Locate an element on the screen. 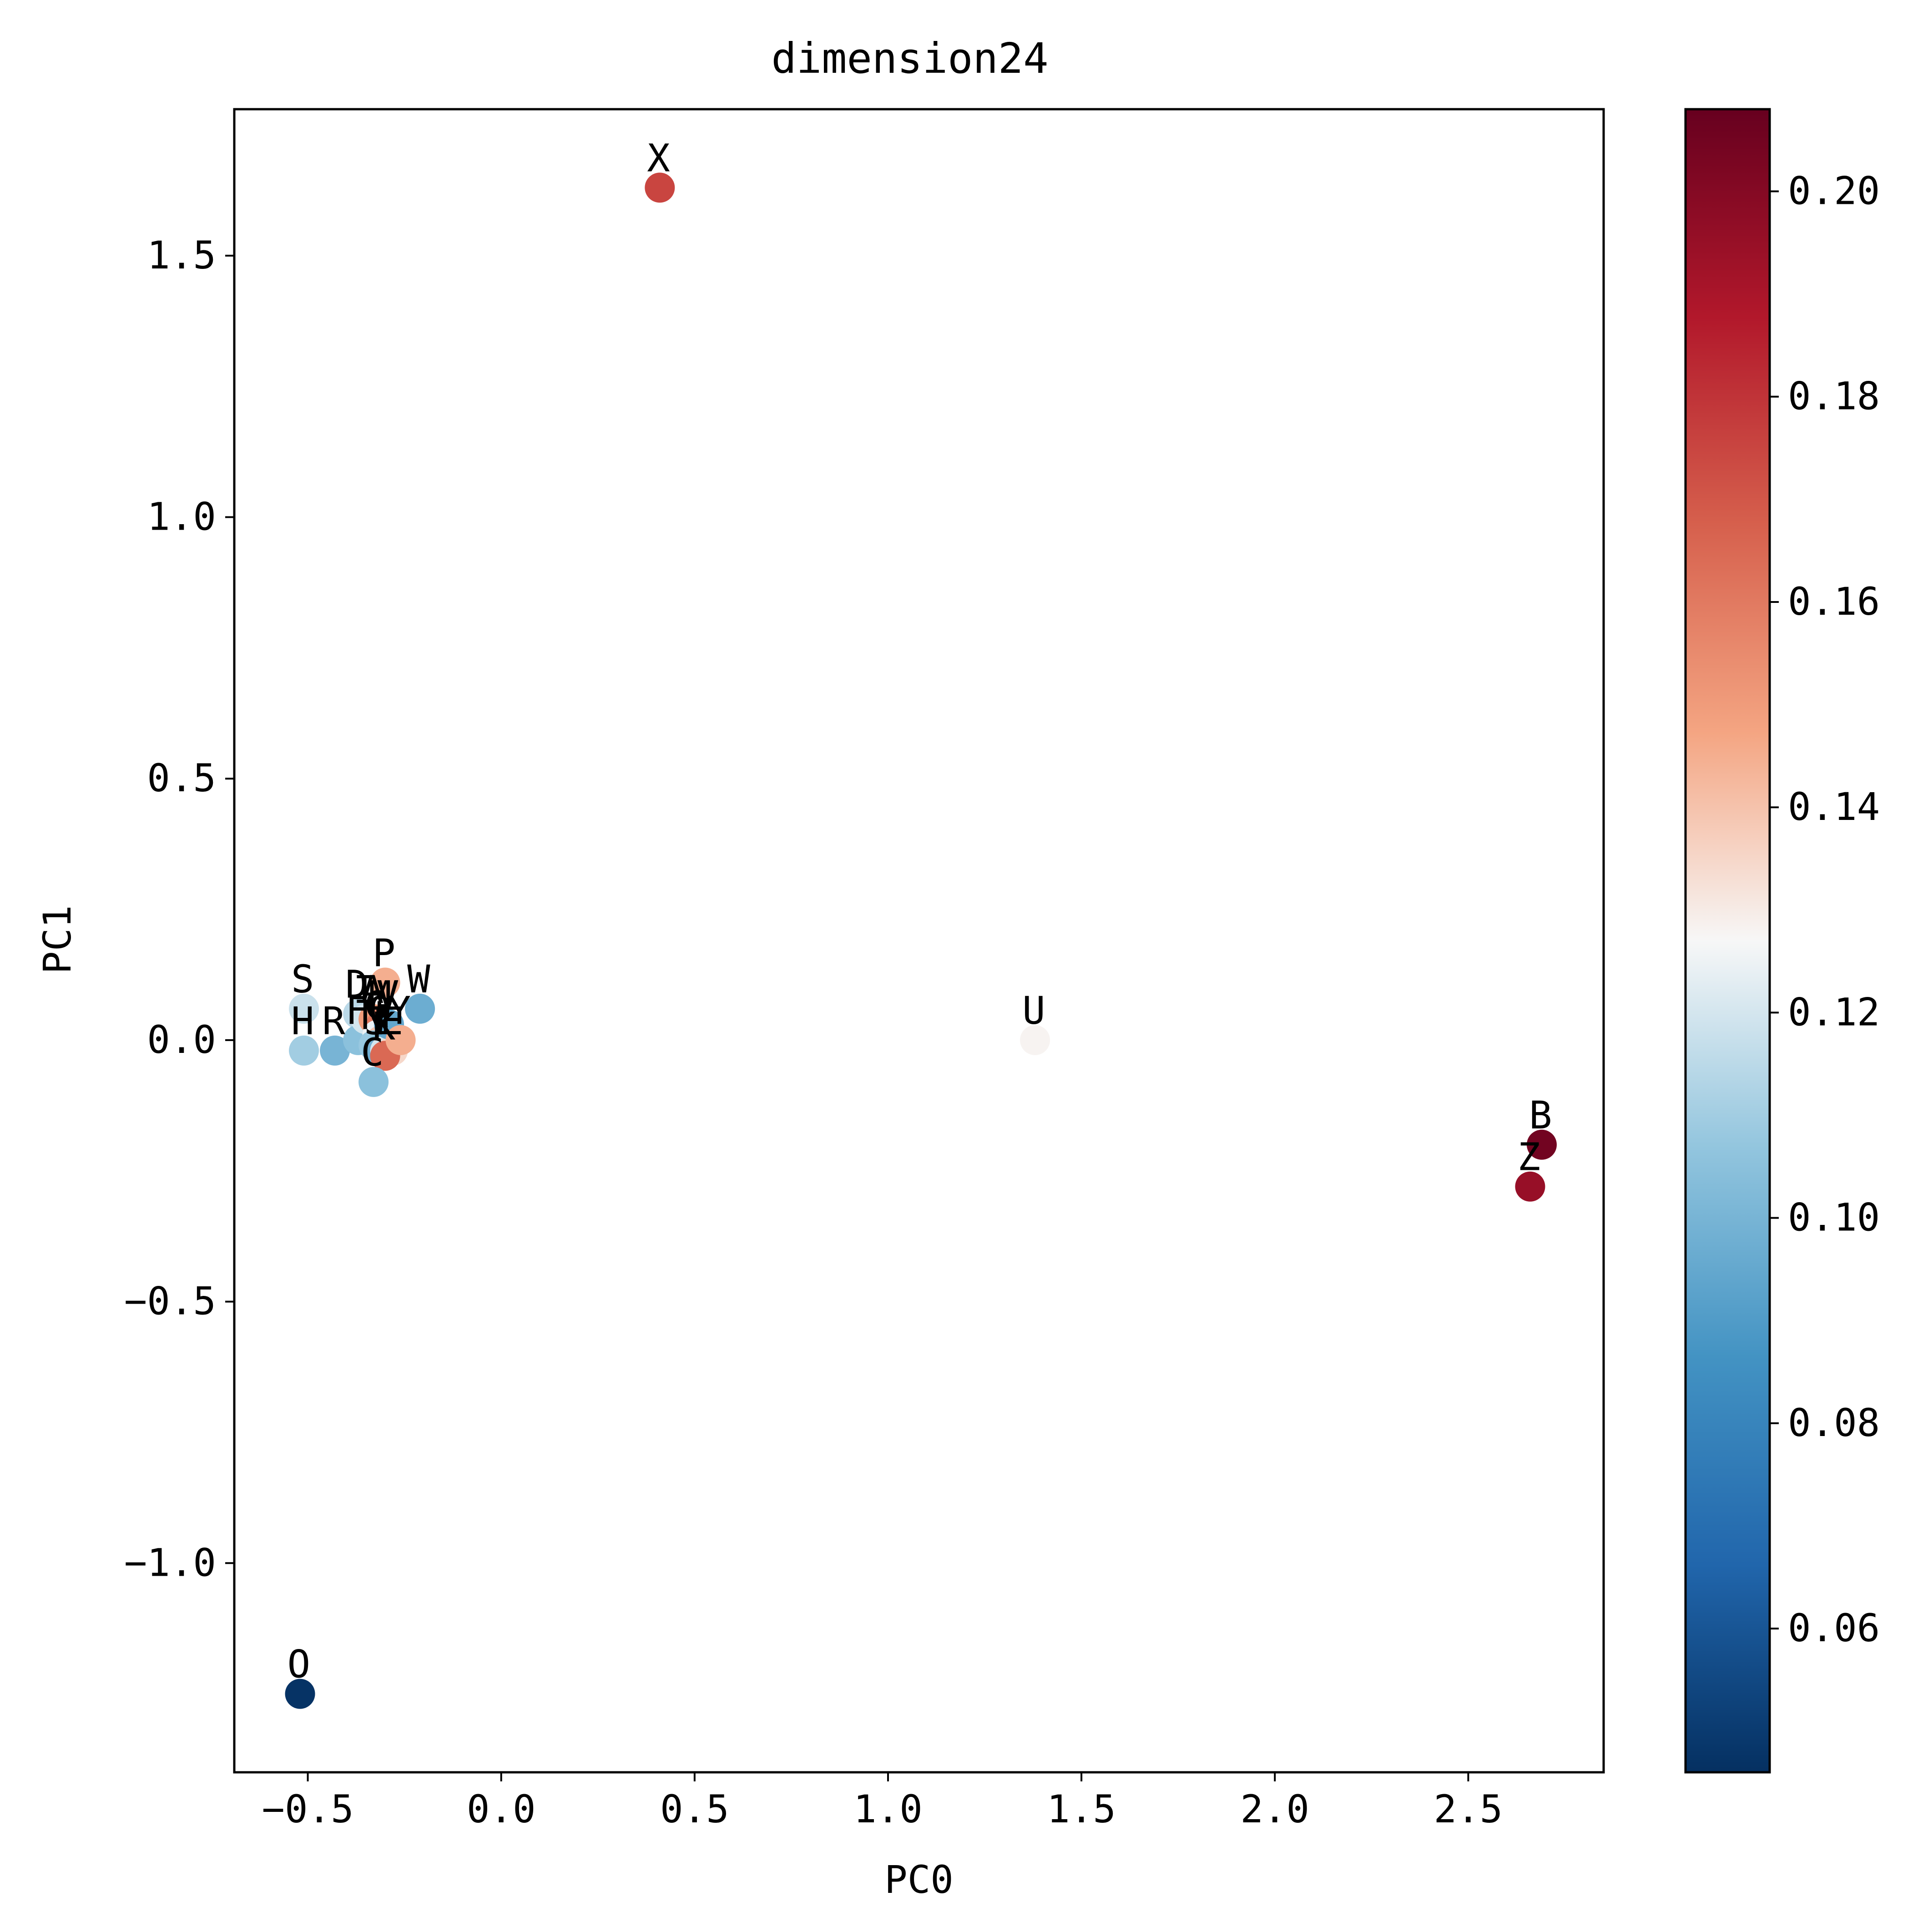 The image size is (1928, 1932). point-label: E is located at coordinates (392, 1021).